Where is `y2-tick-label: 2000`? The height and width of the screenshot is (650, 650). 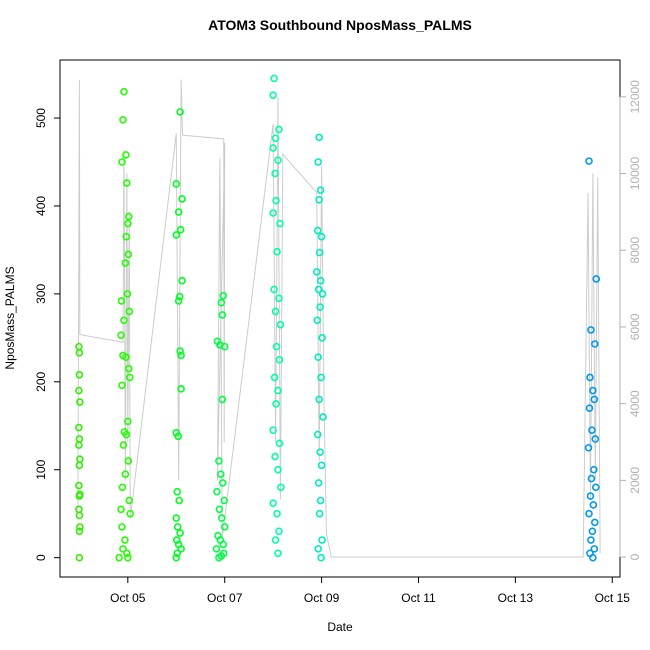
y2-tick-label: 2000 is located at coordinates (635, 480).